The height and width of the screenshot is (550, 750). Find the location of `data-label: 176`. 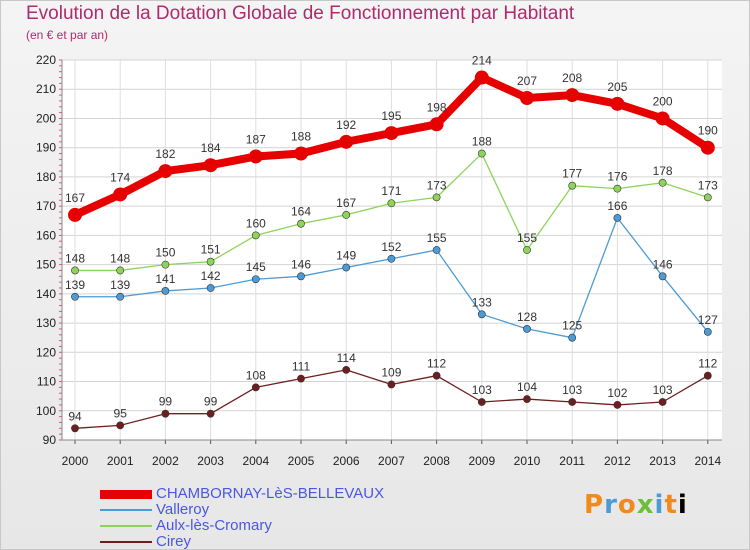

data-label: 176 is located at coordinates (617, 177).